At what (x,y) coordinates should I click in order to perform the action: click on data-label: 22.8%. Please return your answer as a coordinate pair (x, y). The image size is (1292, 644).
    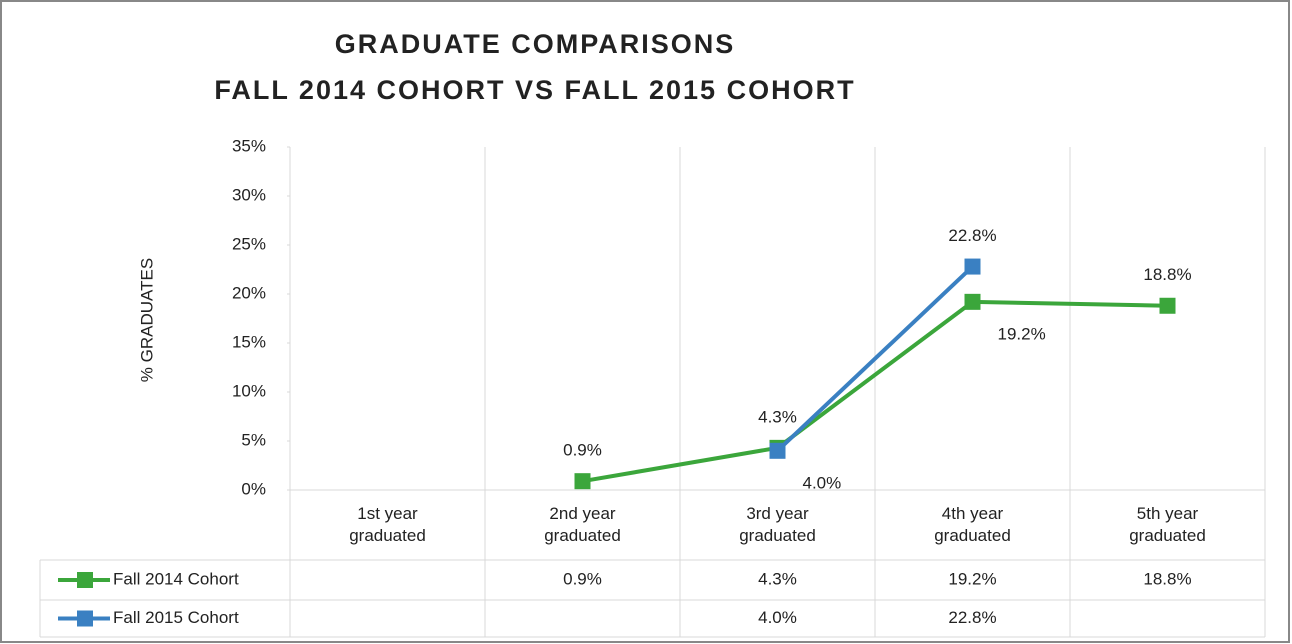
    Looking at the image, I should click on (972, 235).